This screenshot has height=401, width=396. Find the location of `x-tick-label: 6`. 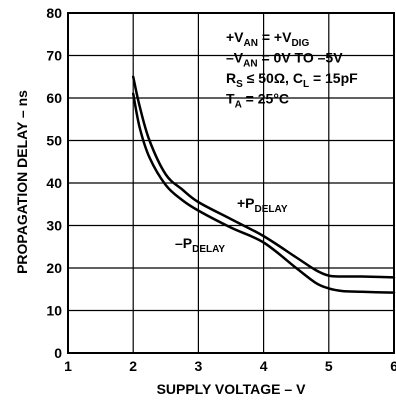

x-tick-label: 6 is located at coordinates (393, 366).